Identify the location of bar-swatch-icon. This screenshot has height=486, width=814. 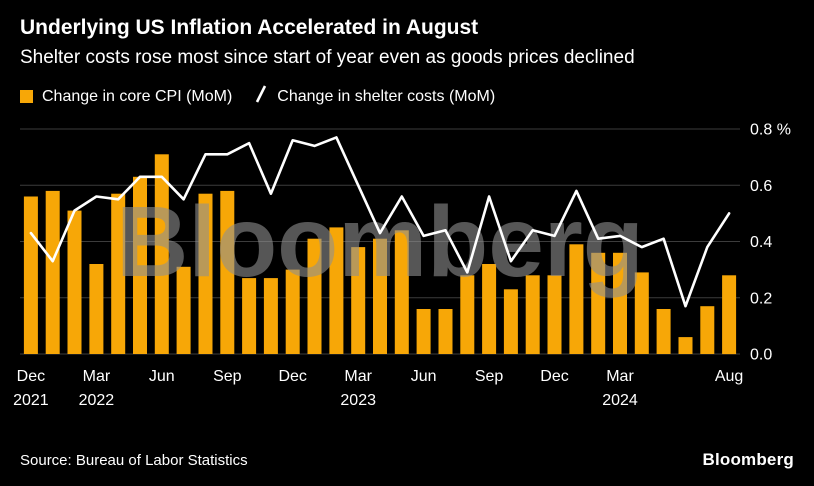
(26, 97).